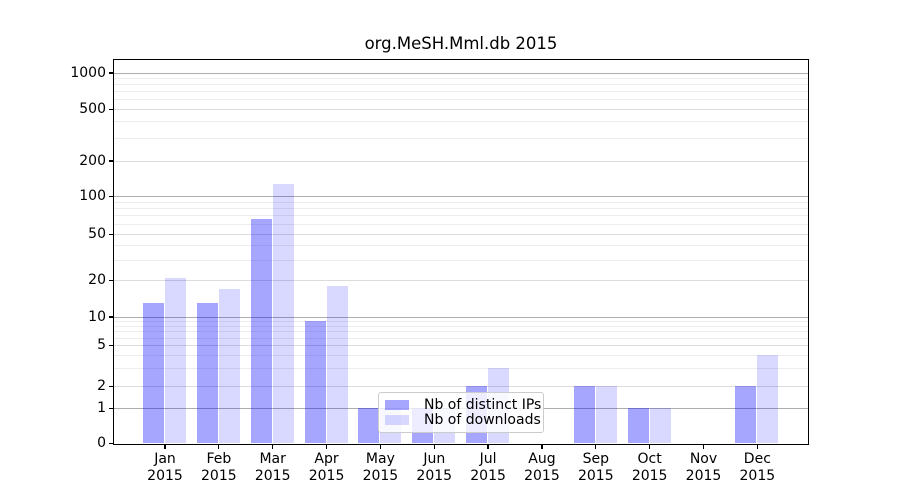 The width and height of the screenshot is (900, 500). I want to click on x-tick-label: Jul 2015, so click(488, 467).